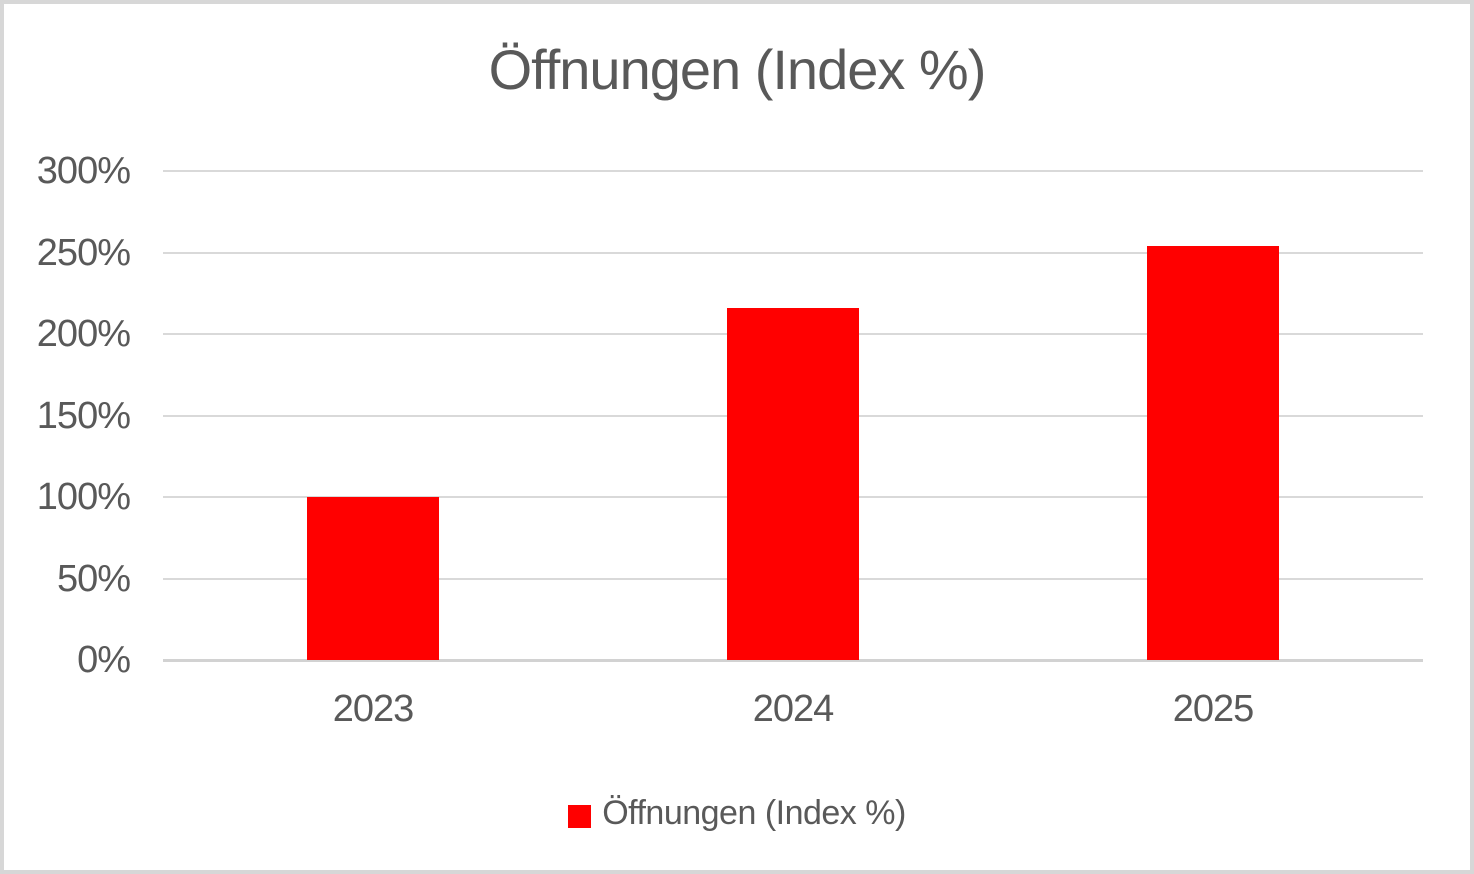  Describe the element at coordinates (754, 813) in the screenshot. I see `legend-label: Öffnungen (Index %)` at that location.